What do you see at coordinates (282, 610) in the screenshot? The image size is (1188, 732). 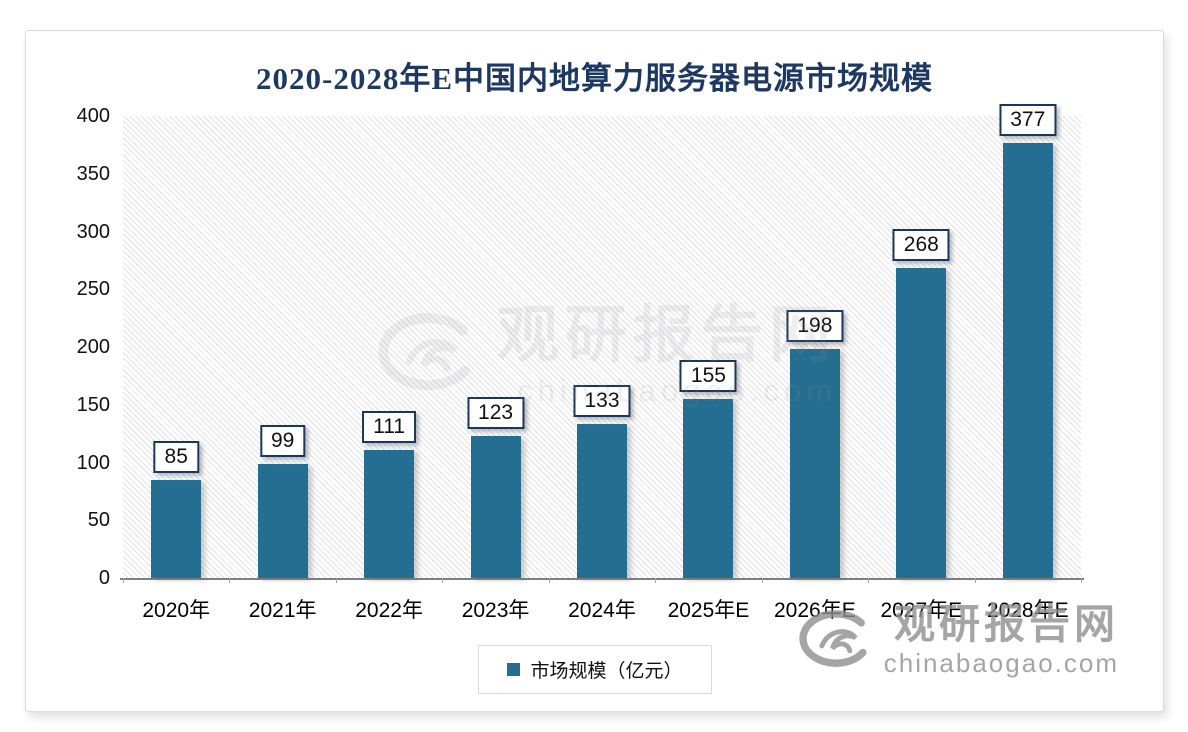 I see `x-axis-label: 2021年` at bounding box center [282, 610].